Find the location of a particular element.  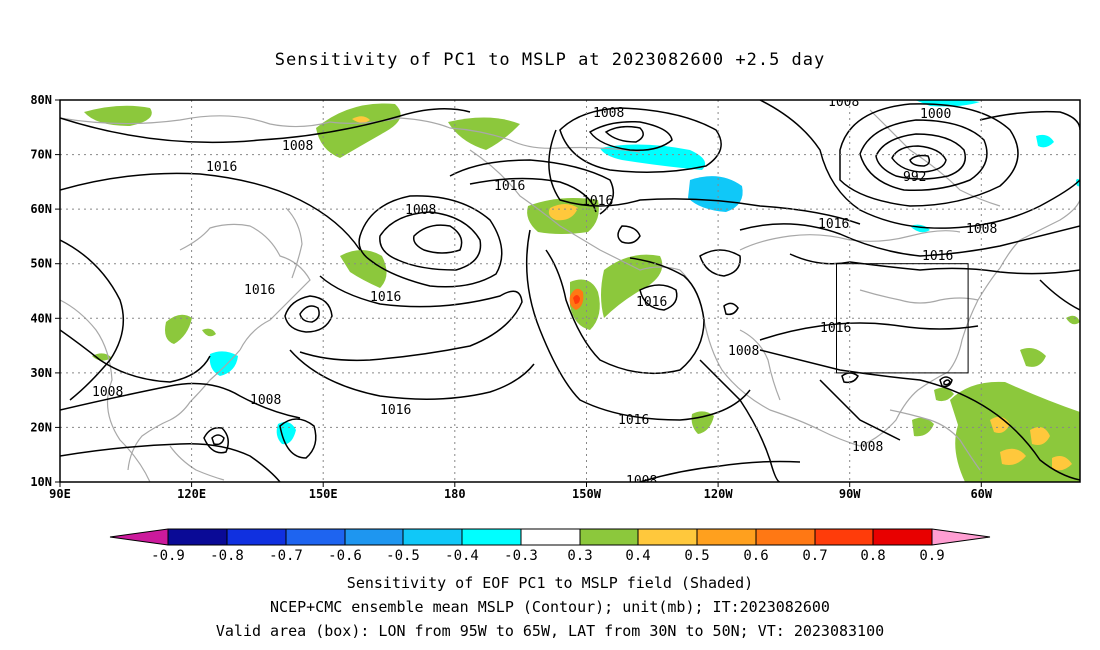

colorbar-label: -0.6 is located at coordinates (345, 556).